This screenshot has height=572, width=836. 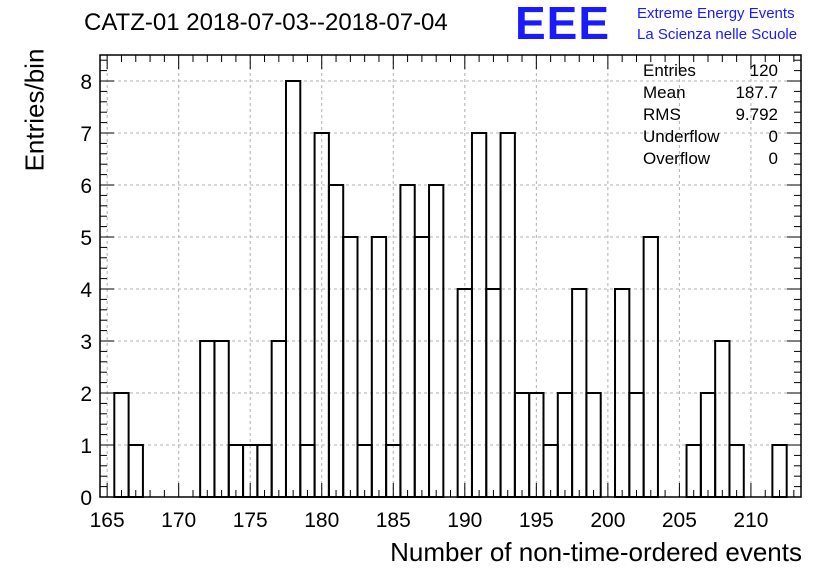 What do you see at coordinates (563, 24) in the screenshot?
I see `logo-mark: EEE` at bounding box center [563, 24].